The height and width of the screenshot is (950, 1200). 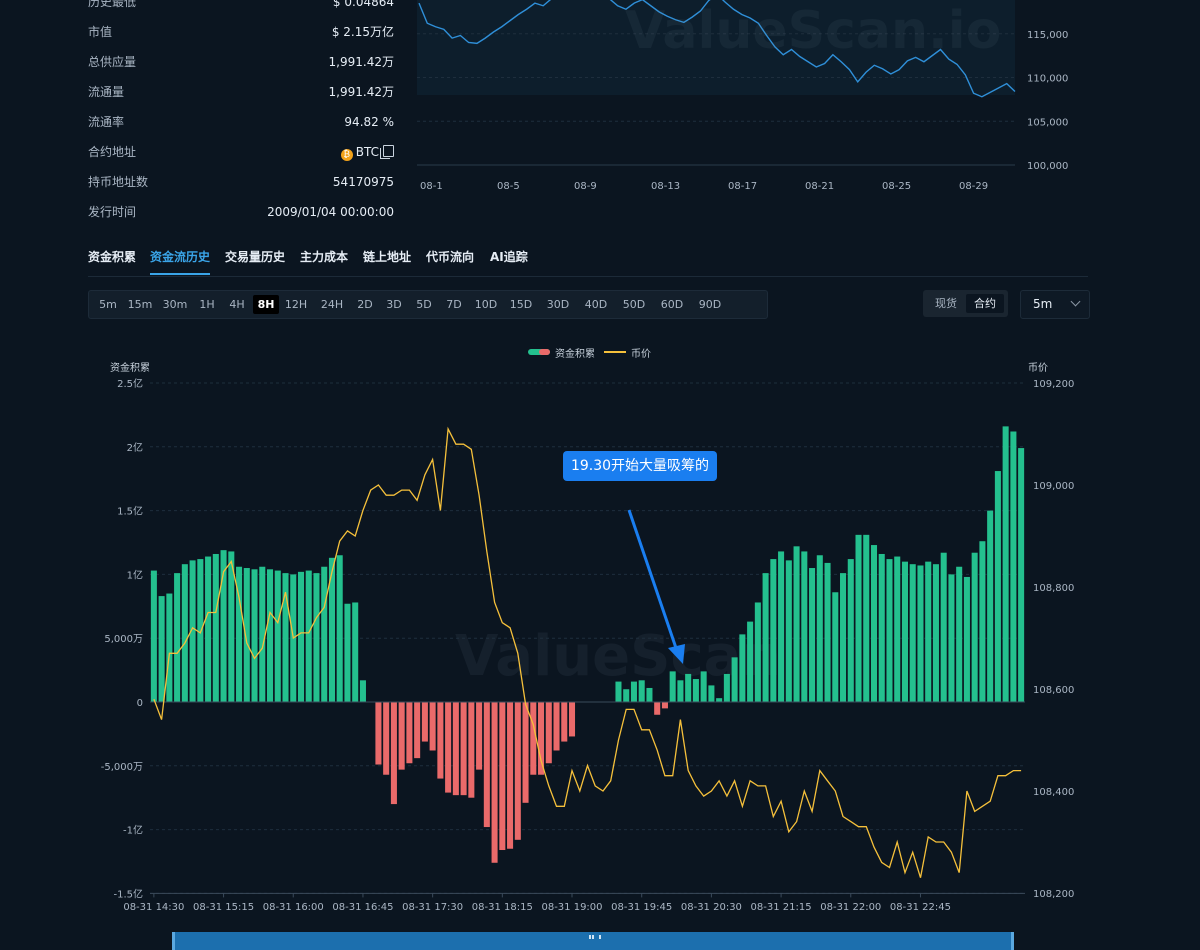 I want to click on interval-12h: 12H, so click(x=296, y=304).